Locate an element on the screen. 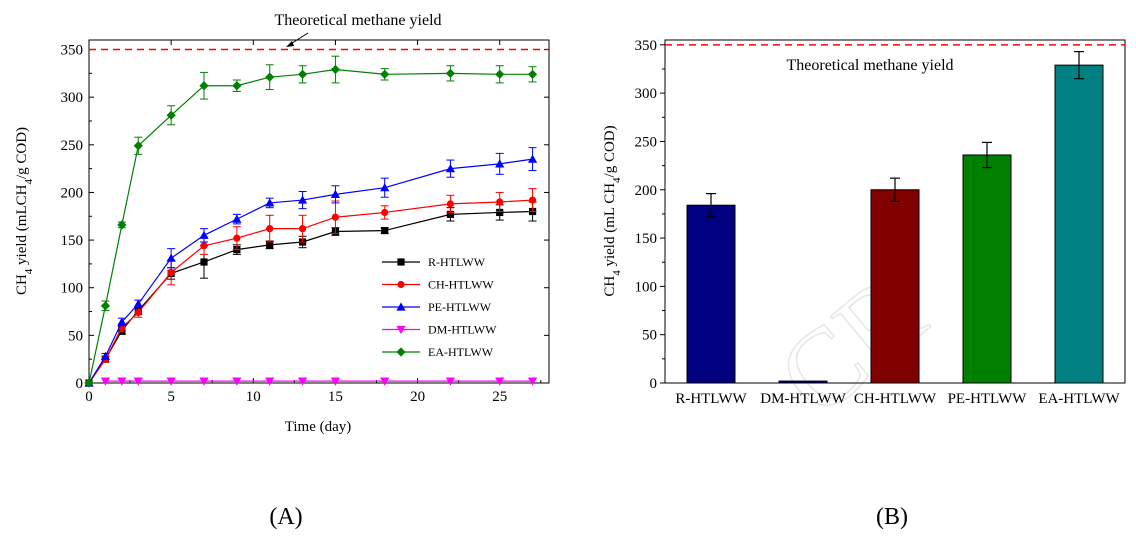 This screenshot has width=1136, height=545. y-tick-label-a: 250 is located at coordinates (72, 146).